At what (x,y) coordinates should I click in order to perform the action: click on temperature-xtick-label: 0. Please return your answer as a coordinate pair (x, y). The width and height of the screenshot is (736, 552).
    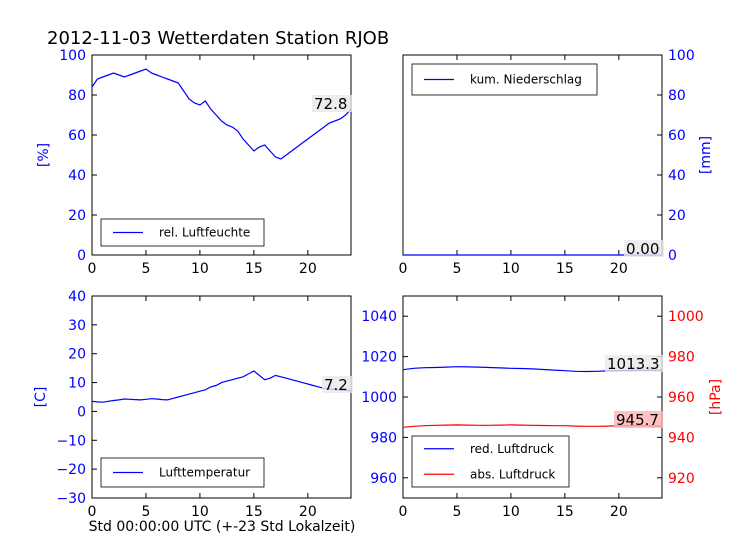
    Looking at the image, I should click on (92, 512).